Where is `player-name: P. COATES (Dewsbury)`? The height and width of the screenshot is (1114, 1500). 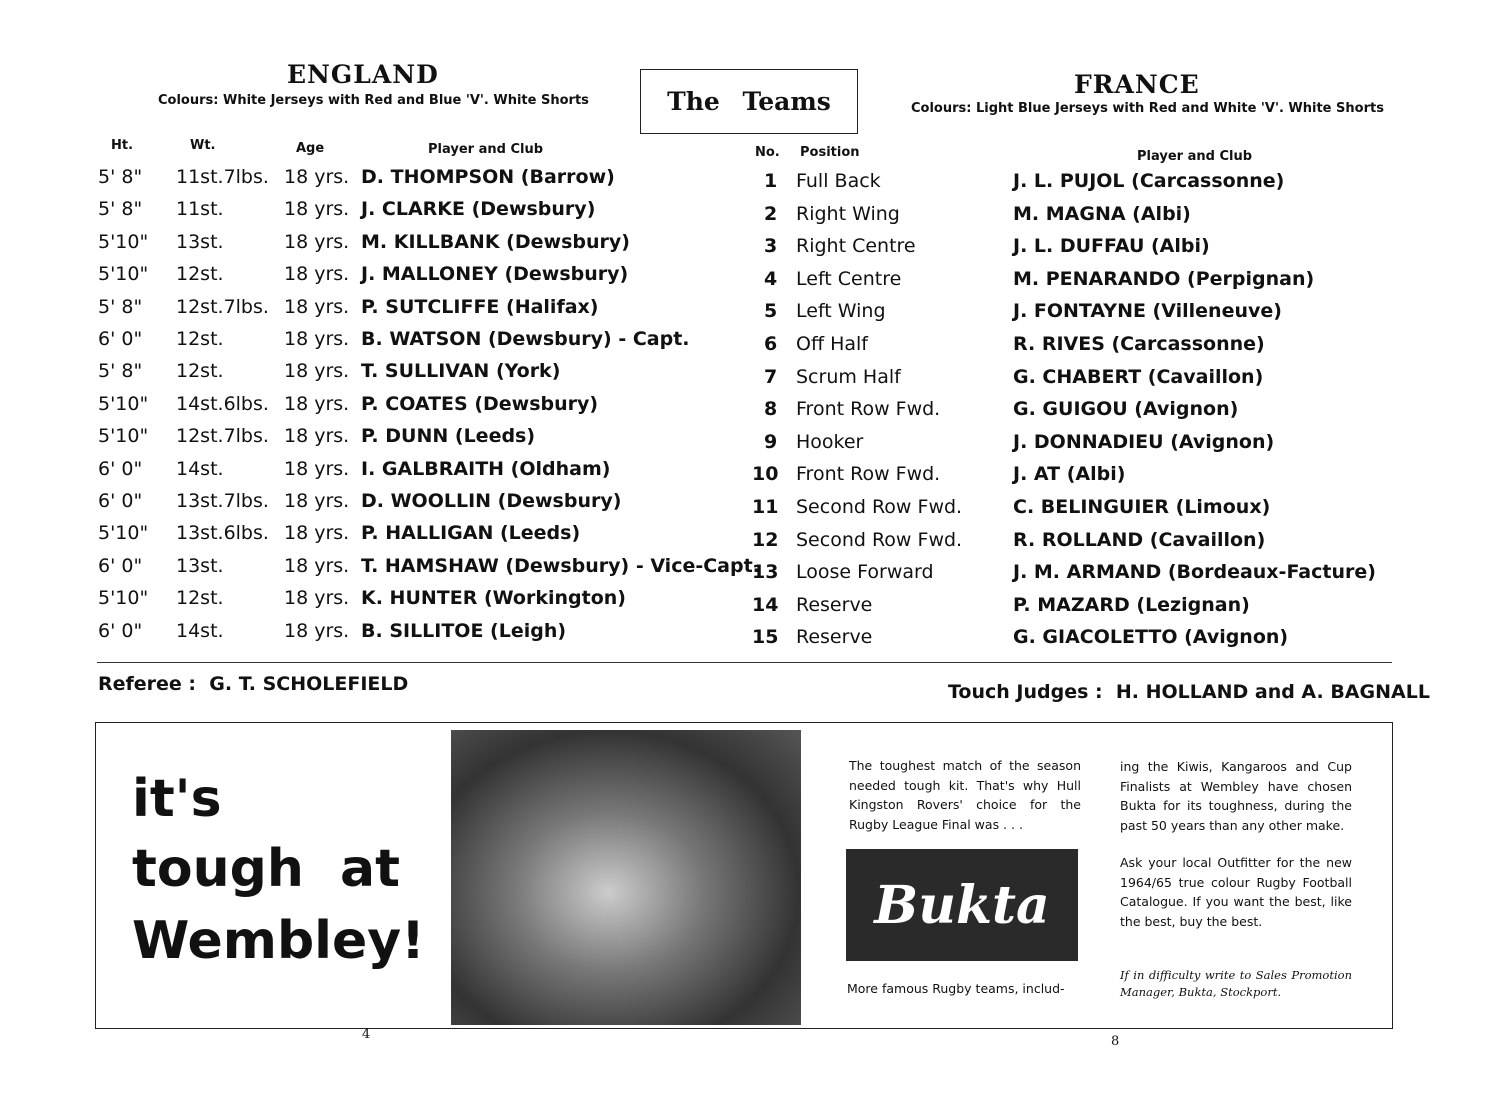 player-name: P. COATES (Dewsbury) is located at coordinates (480, 403).